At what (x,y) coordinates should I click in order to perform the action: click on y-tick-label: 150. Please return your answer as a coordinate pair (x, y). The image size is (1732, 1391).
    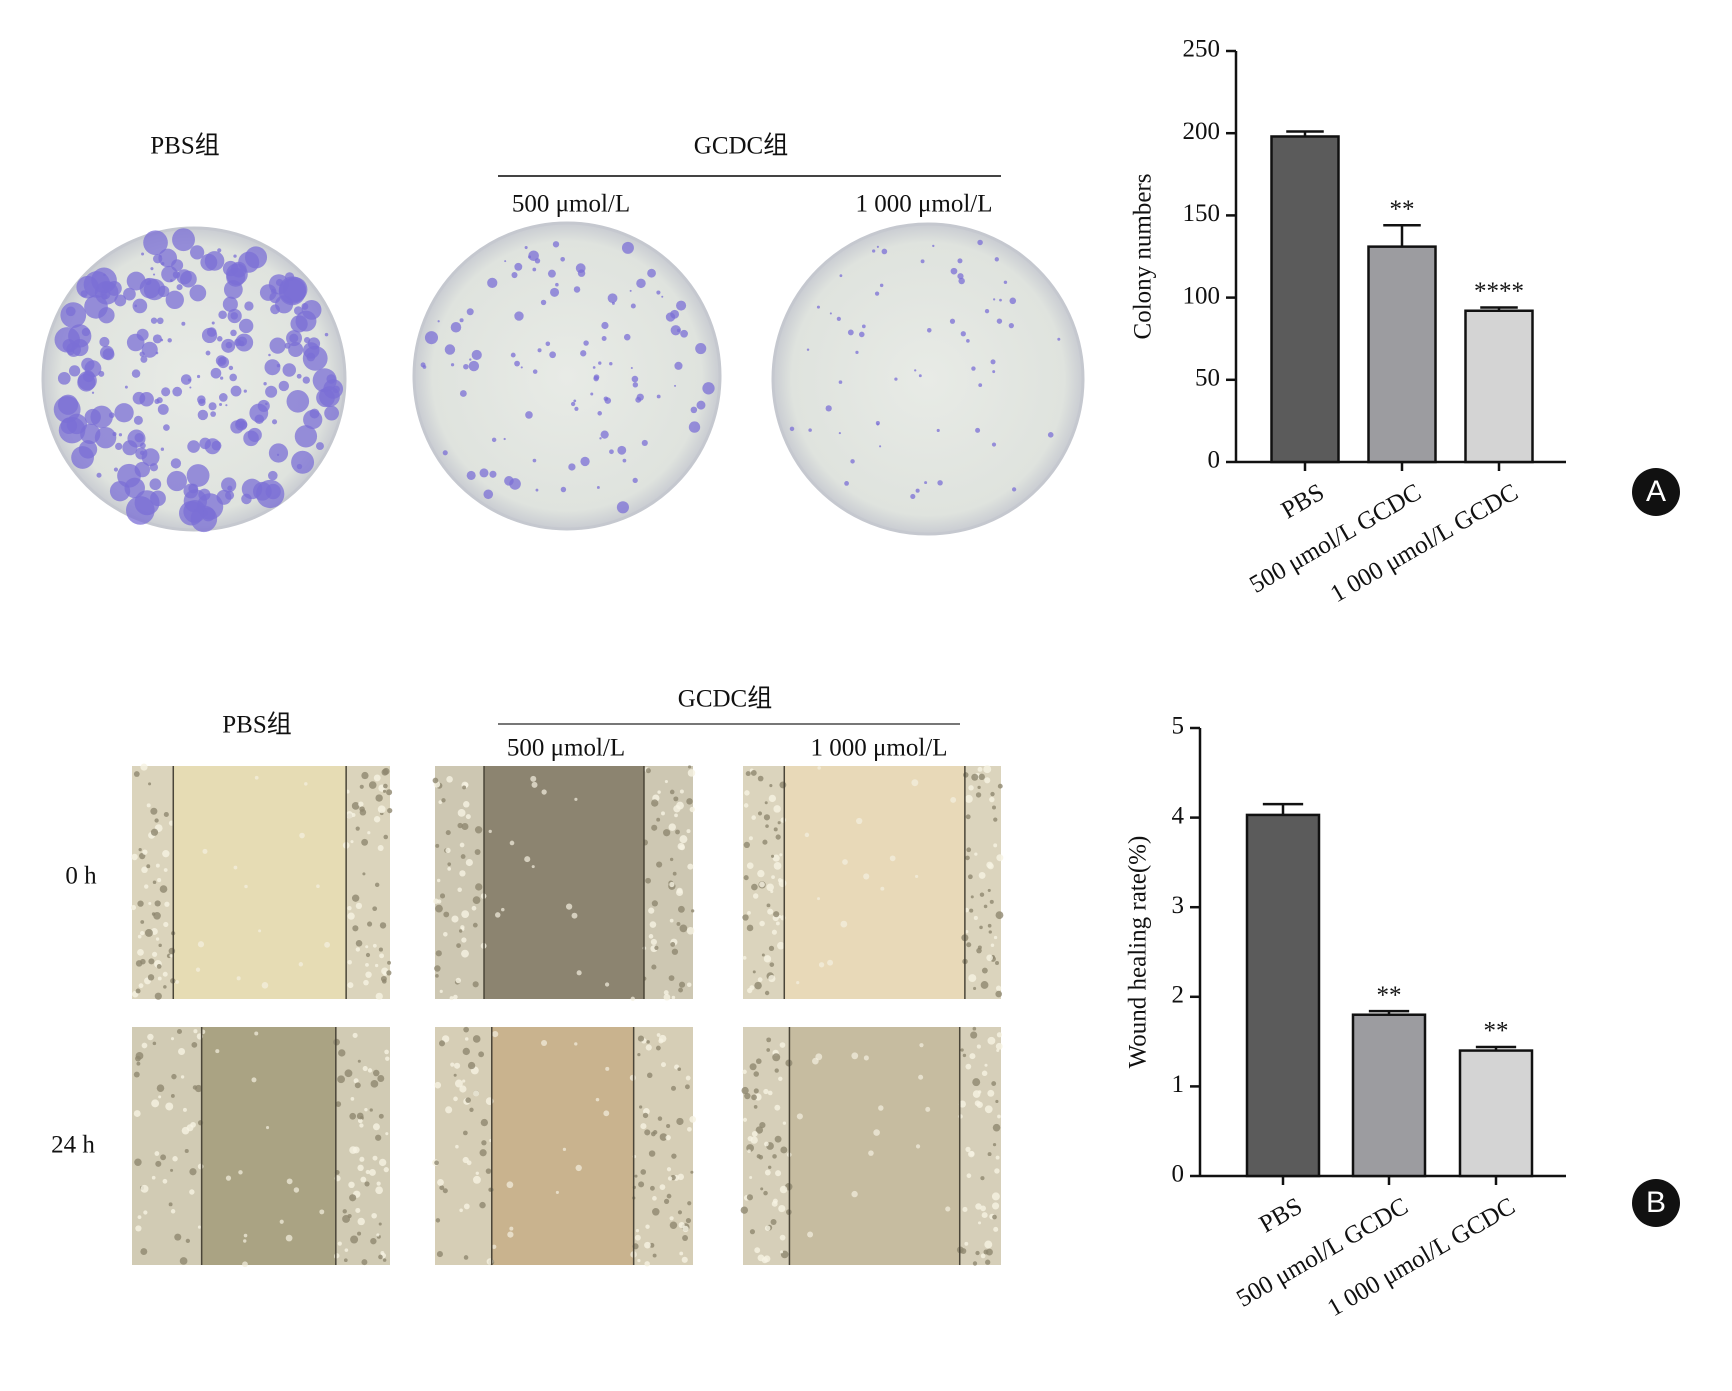
    Looking at the image, I should click on (1202, 213).